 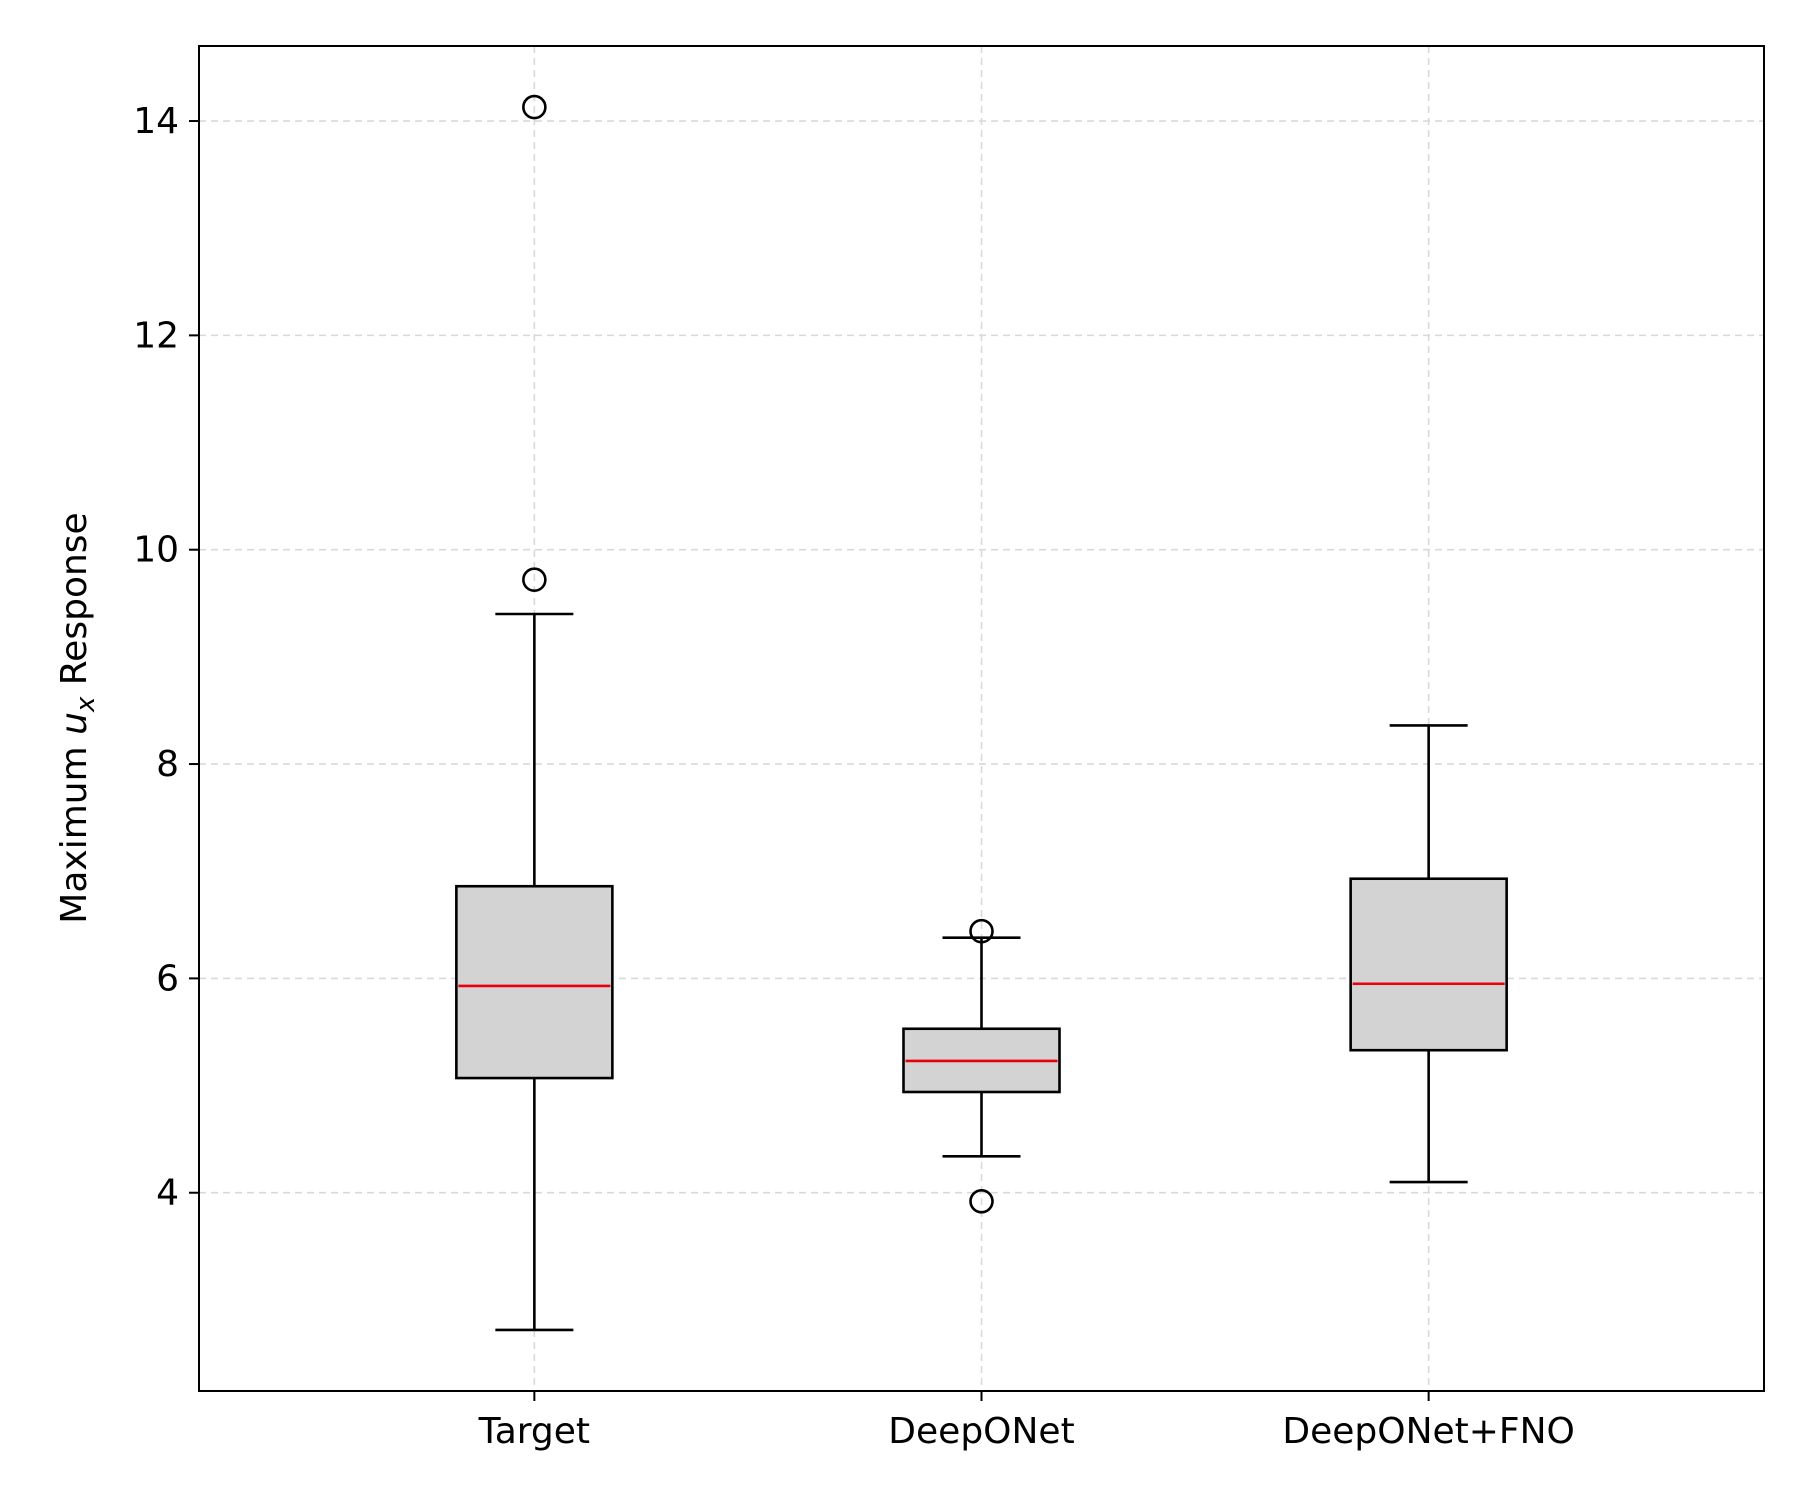 I want to click on box-deeponet-fno, so click(x=1428, y=954).